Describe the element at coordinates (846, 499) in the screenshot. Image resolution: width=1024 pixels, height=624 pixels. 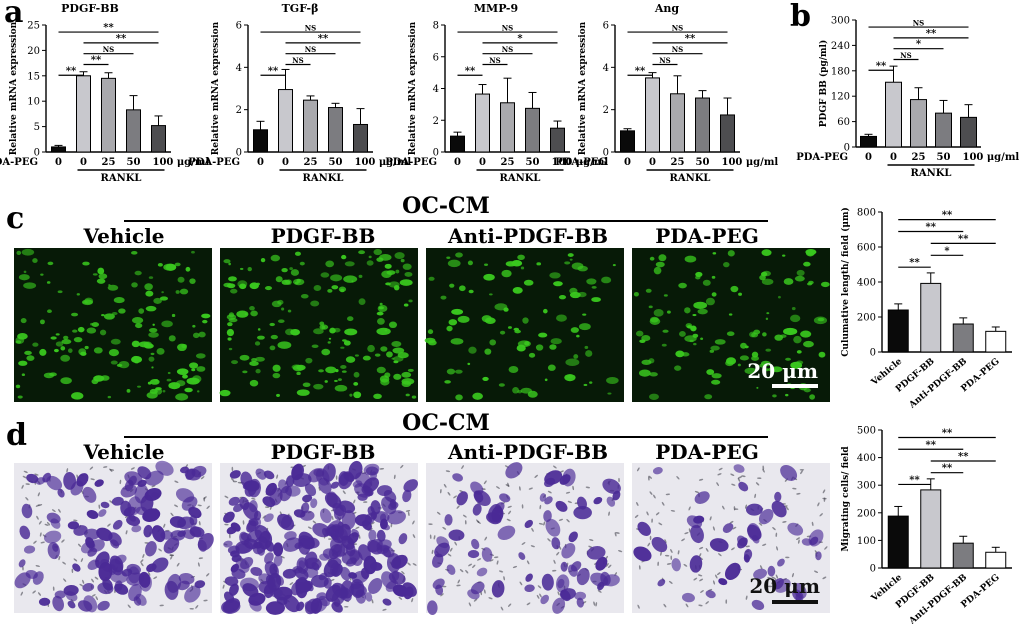
I see `y-axis-label: Migrating cells/ field` at that location.